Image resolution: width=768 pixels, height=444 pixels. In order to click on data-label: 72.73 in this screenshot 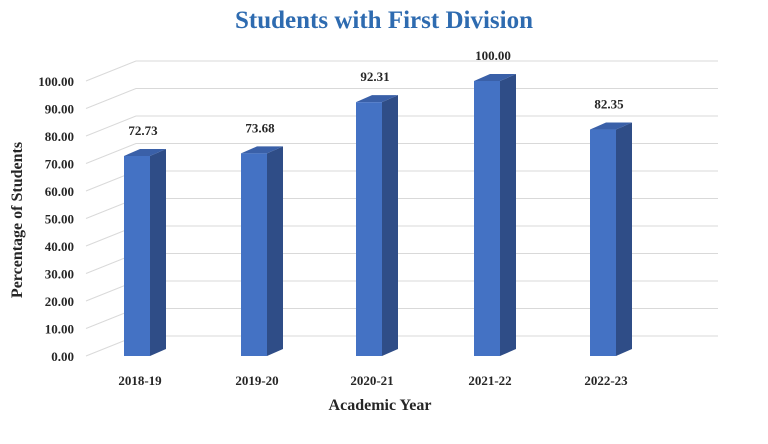, I will do `click(143, 130)`.